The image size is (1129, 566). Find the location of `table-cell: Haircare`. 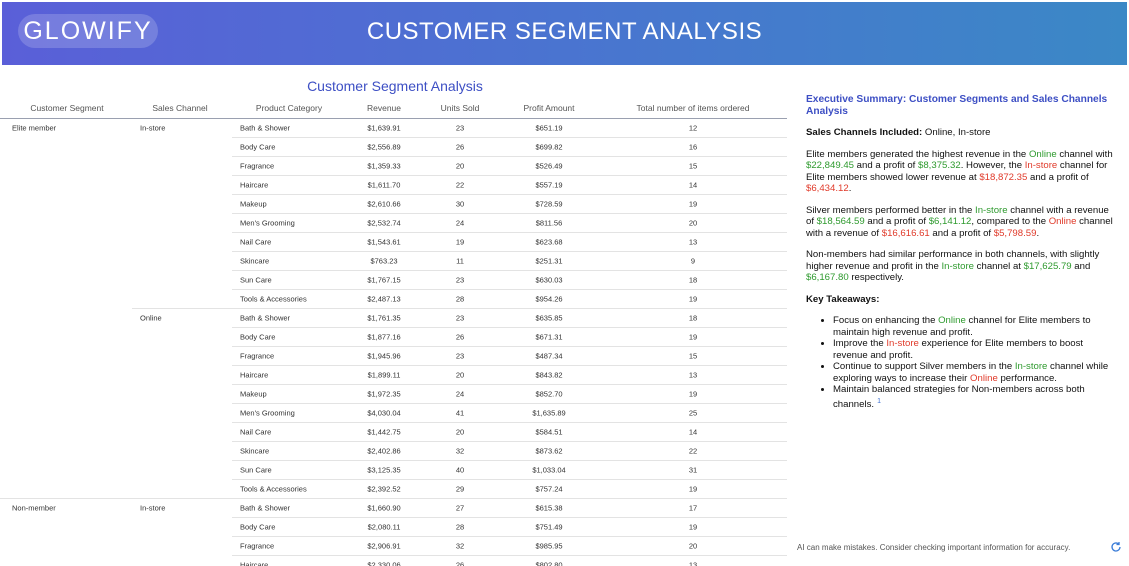

table-cell: Haircare is located at coordinates (254, 563).